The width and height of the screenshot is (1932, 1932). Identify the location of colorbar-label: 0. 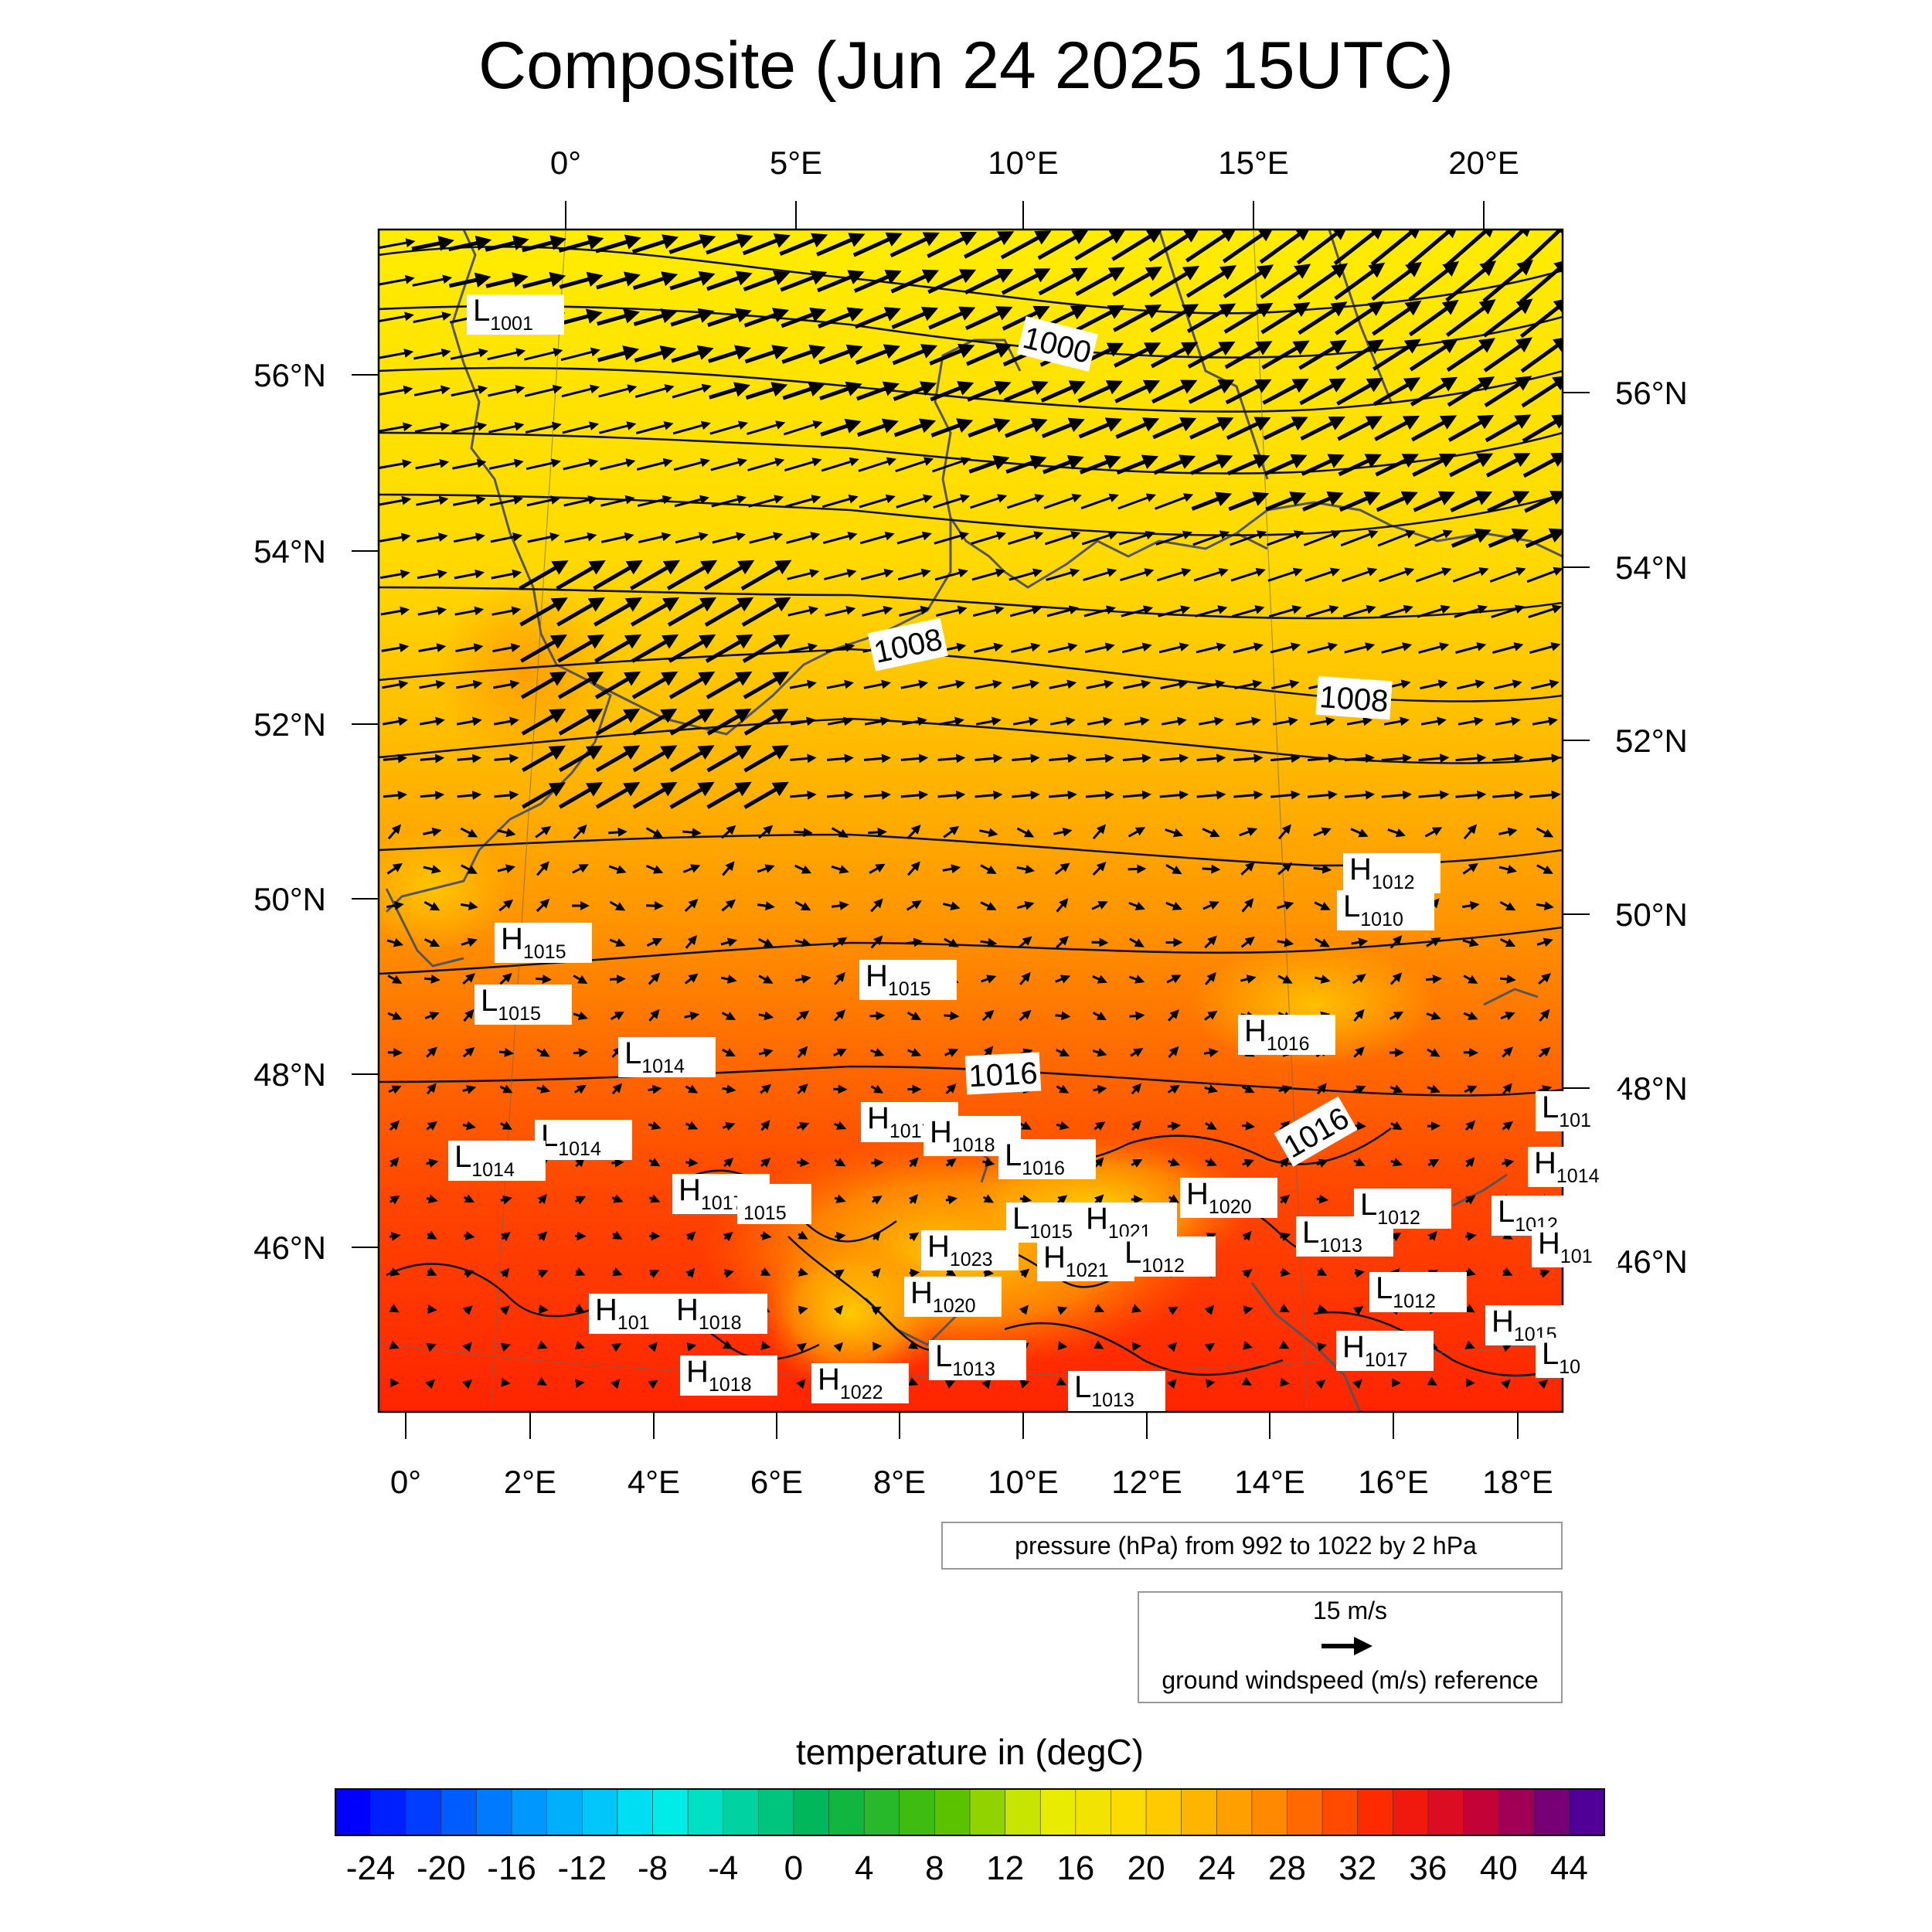
(793, 1868).